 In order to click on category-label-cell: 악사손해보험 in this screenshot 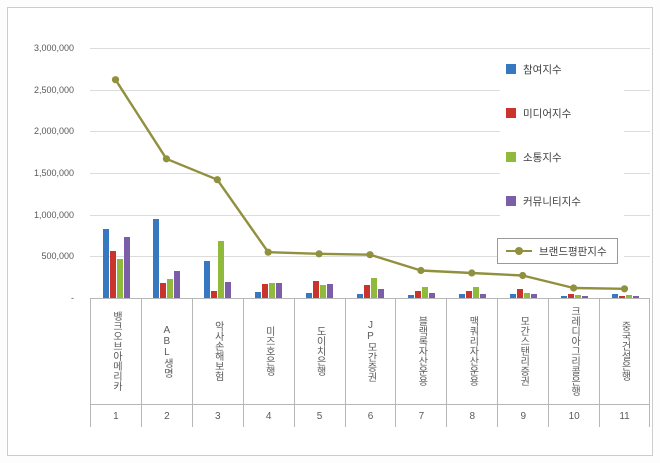, I will do `click(217, 351)`.